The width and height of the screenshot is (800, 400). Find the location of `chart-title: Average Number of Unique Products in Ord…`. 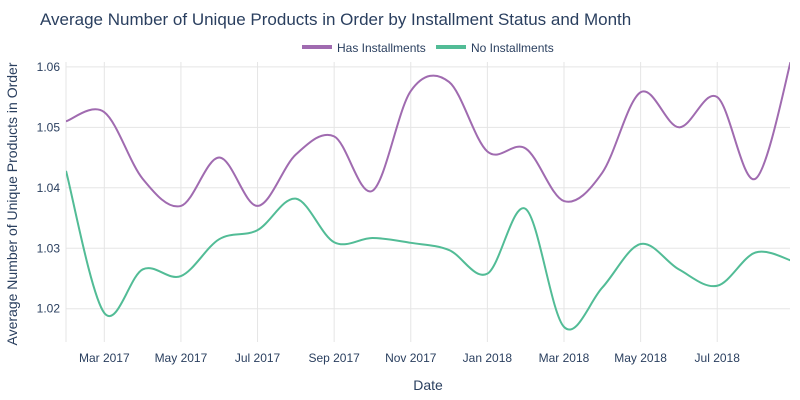

chart-title: Average Number of Unique Products in Ord… is located at coordinates (335, 19).